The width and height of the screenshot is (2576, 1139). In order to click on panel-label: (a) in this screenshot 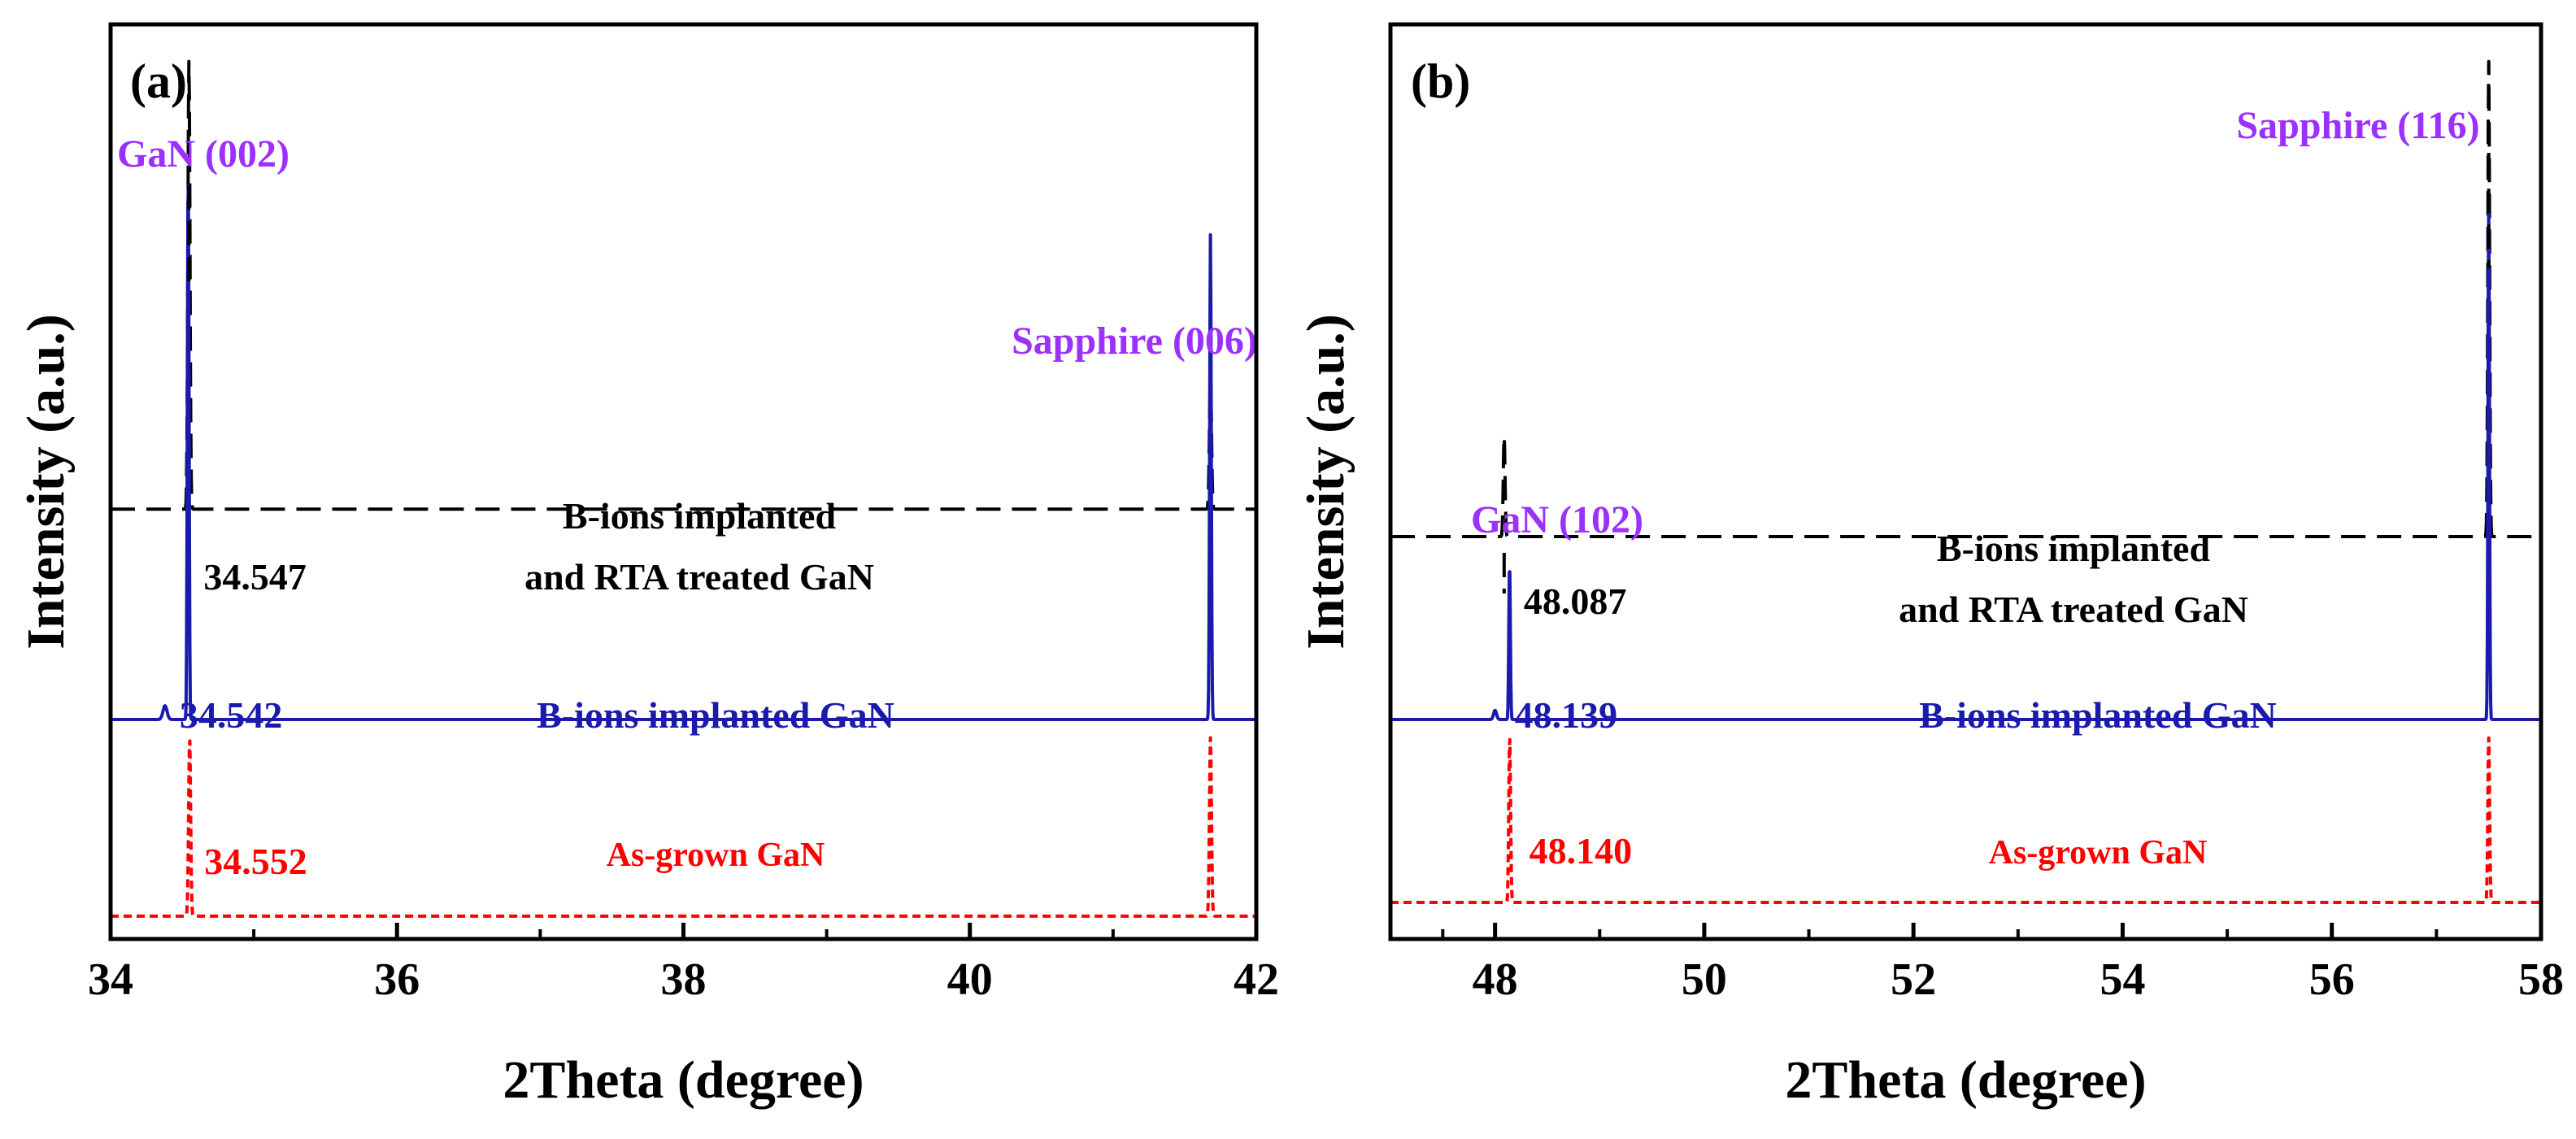, I will do `click(158, 81)`.